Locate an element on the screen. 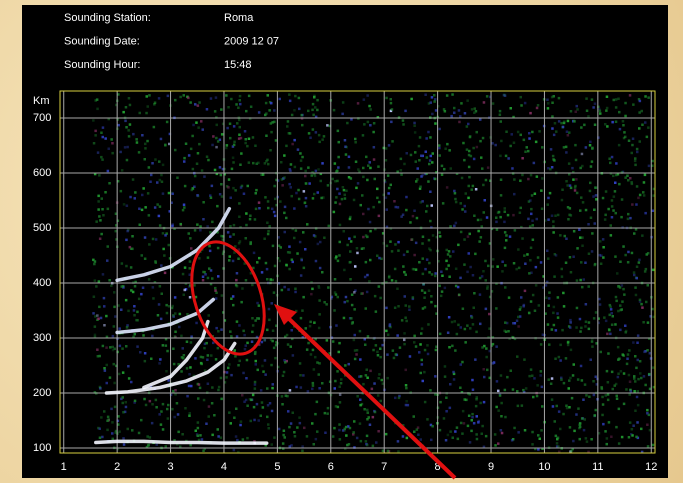 The width and height of the screenshot is (683, 483). info-label: Sounding Station: is located at coordinates (107, 18).